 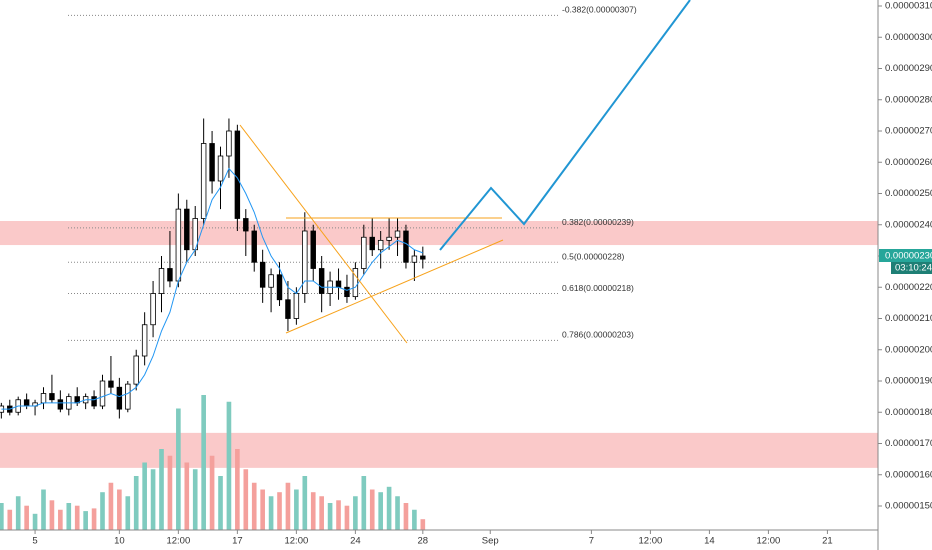 What do you see at coordinates (908, 37) in the screenshot?
I see `y-tick-label: 0.00000300` at bounding box center [908, 37].